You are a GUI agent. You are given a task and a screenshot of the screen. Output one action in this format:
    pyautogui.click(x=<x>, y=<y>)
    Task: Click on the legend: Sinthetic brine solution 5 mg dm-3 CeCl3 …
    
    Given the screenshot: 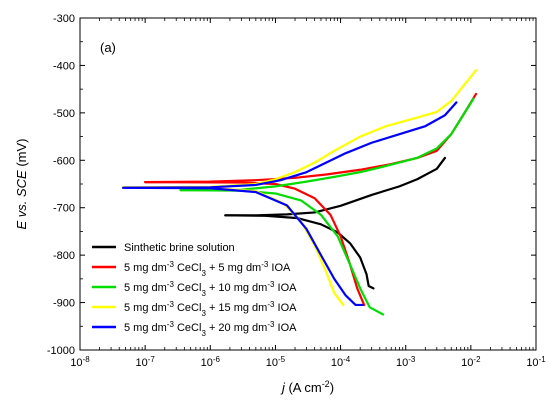 What is the action you would take?
    pyautogui.click(x=194, y=290)
    